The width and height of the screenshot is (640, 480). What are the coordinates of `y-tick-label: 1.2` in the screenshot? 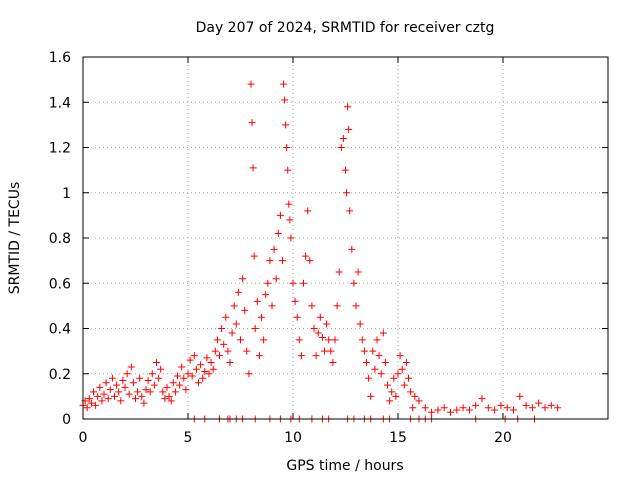 It's located at (60, 149).